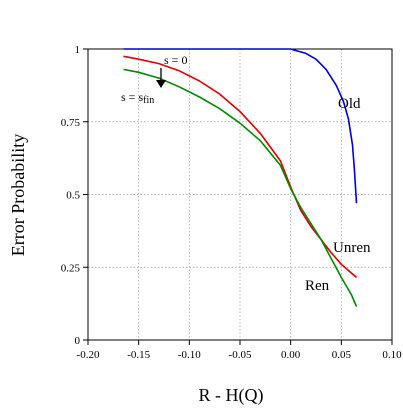  I want to click on y-axis-title: Error Probability, so click(18, 195).